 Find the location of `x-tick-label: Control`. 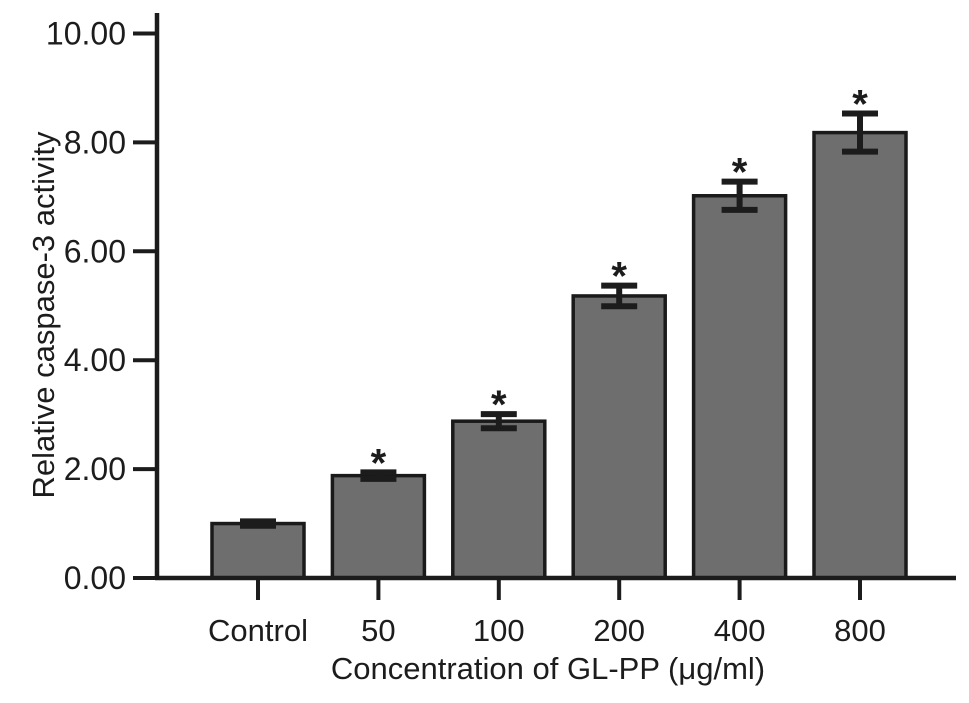

x-tick-label: Control is located at coordinates (258, 630).